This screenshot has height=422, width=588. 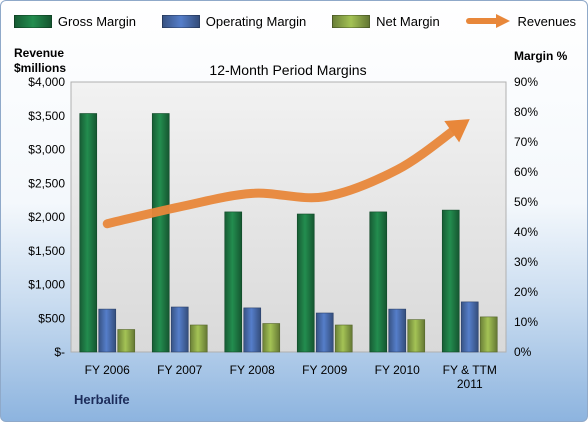 What do you see at coordinates (526, 202) in the screenshot?
I see `right-tick-label: 50%` at bounding box center [526, 202].